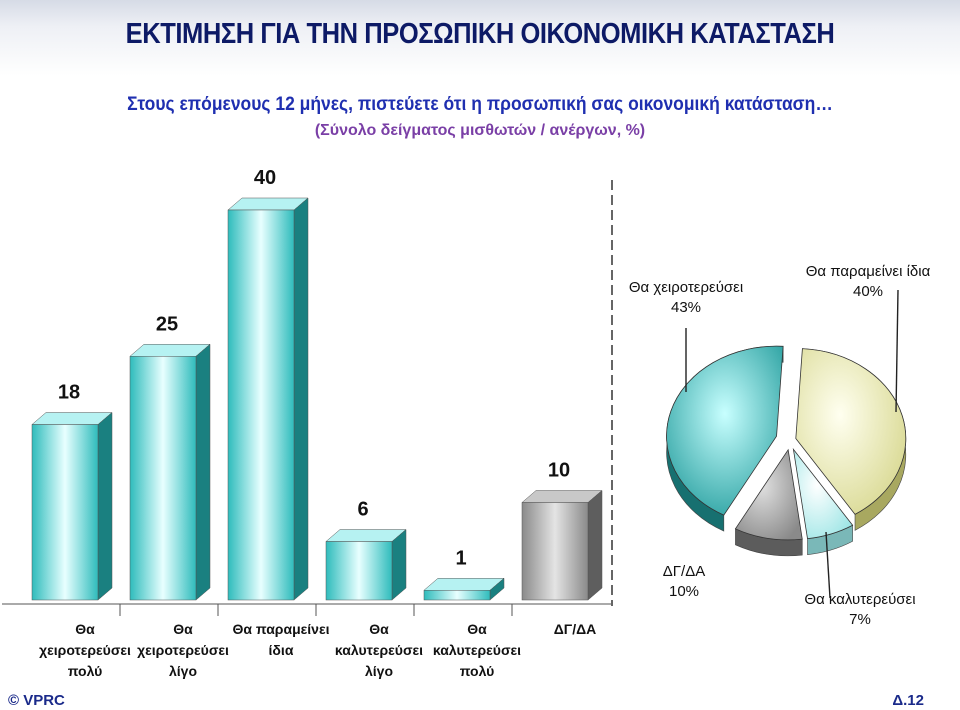 The height and width of the screenshot is (710, 960). I want to click on pie-value-label: 40%, so click(868, 291).